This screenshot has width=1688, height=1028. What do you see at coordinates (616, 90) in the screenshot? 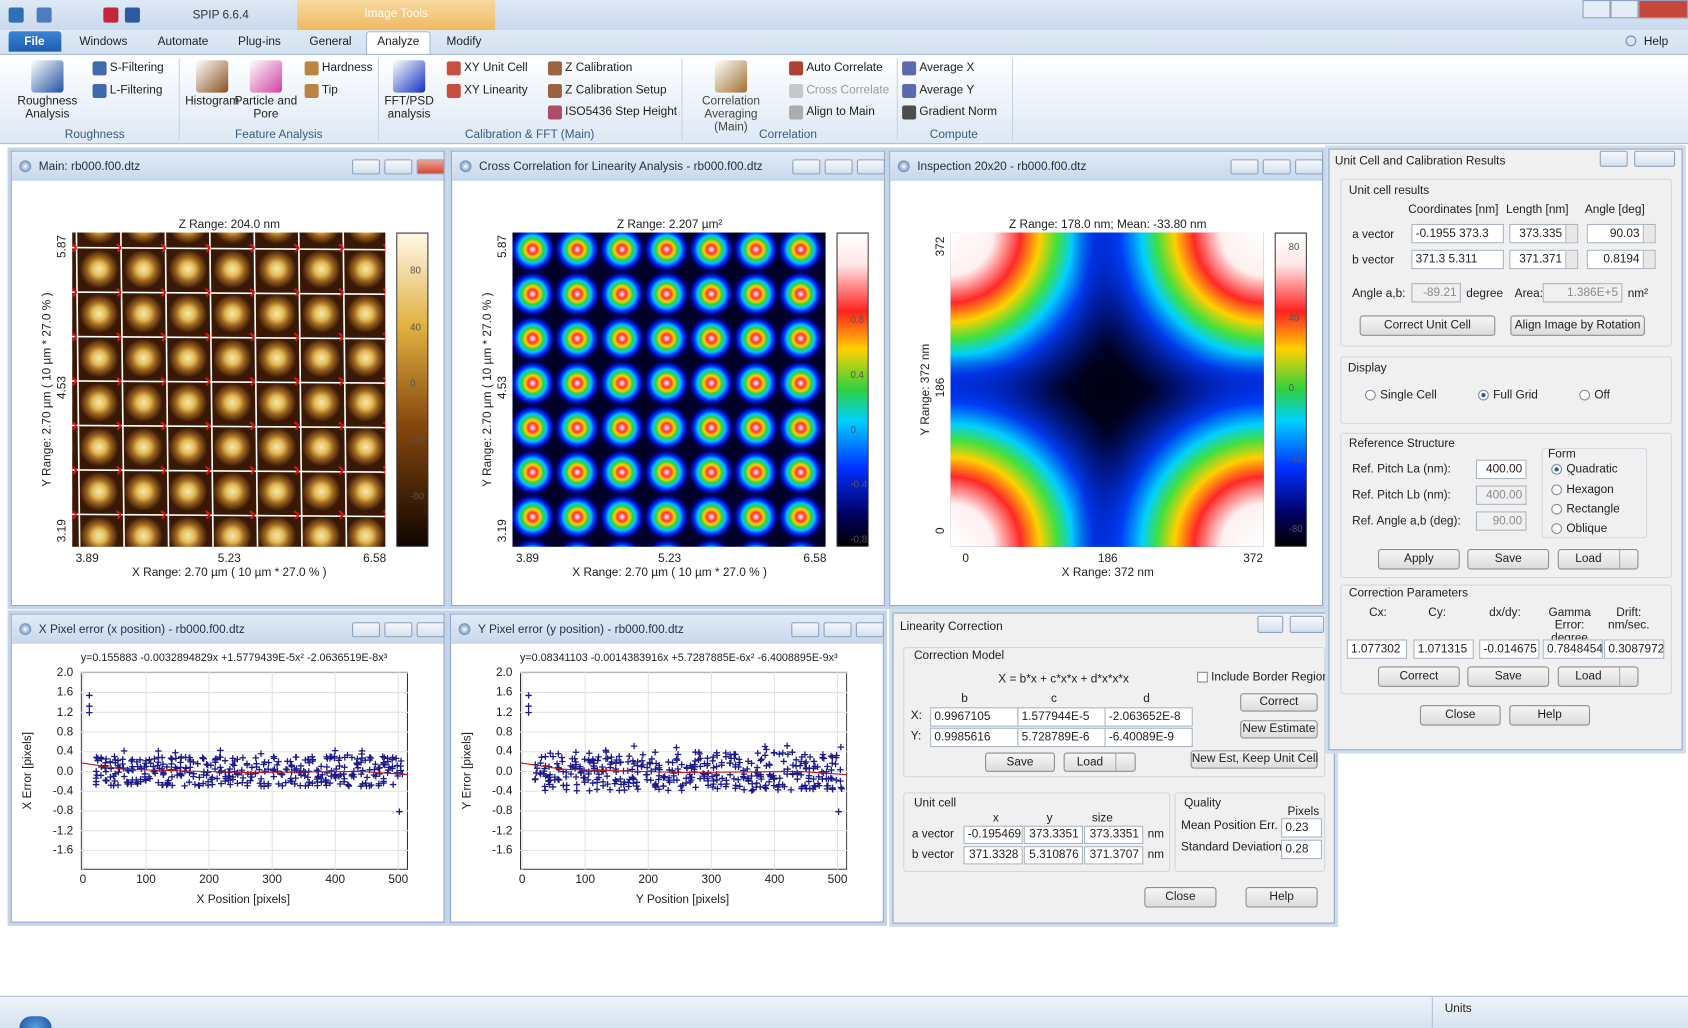
I see `ribbon-button: Z Calibration Setup` at bounding box center [616, 90].